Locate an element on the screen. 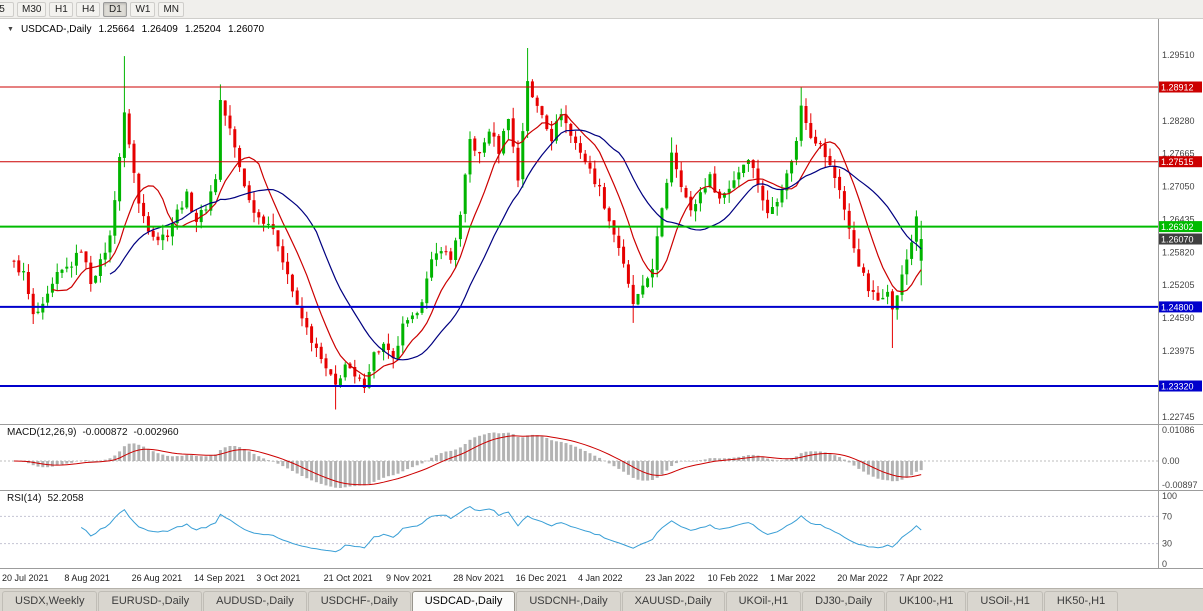 The width and height of the screenshot is (1203, 611). timeframe-button-h1: H1 is located at coordinates (61, 9).